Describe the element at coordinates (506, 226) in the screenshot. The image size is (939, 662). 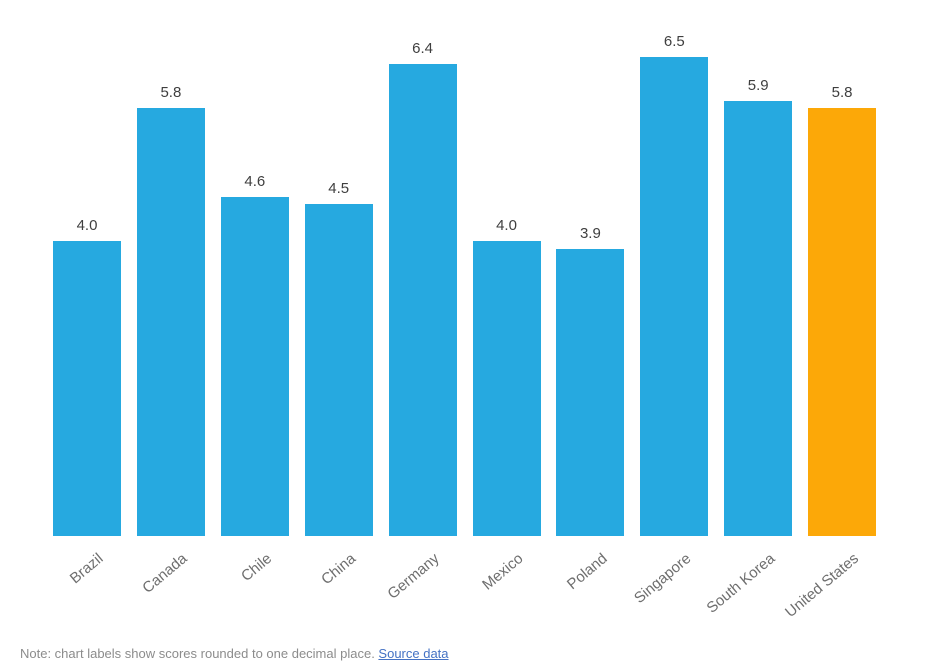
I see `bar-value-label-mexico: 4.0` at that location.